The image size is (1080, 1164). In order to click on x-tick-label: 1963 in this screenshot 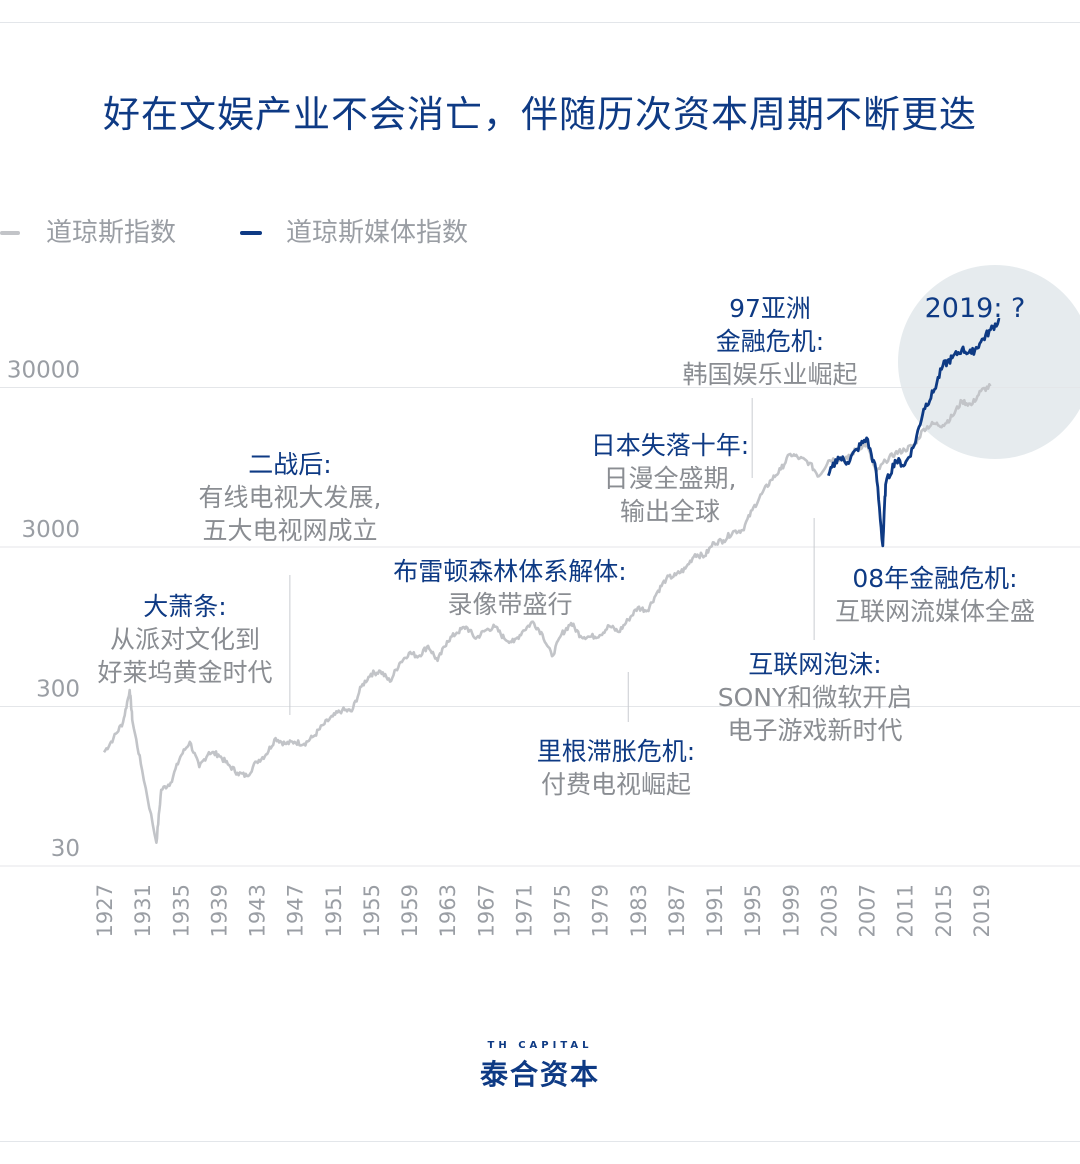, I will do `click(448, 910)`.